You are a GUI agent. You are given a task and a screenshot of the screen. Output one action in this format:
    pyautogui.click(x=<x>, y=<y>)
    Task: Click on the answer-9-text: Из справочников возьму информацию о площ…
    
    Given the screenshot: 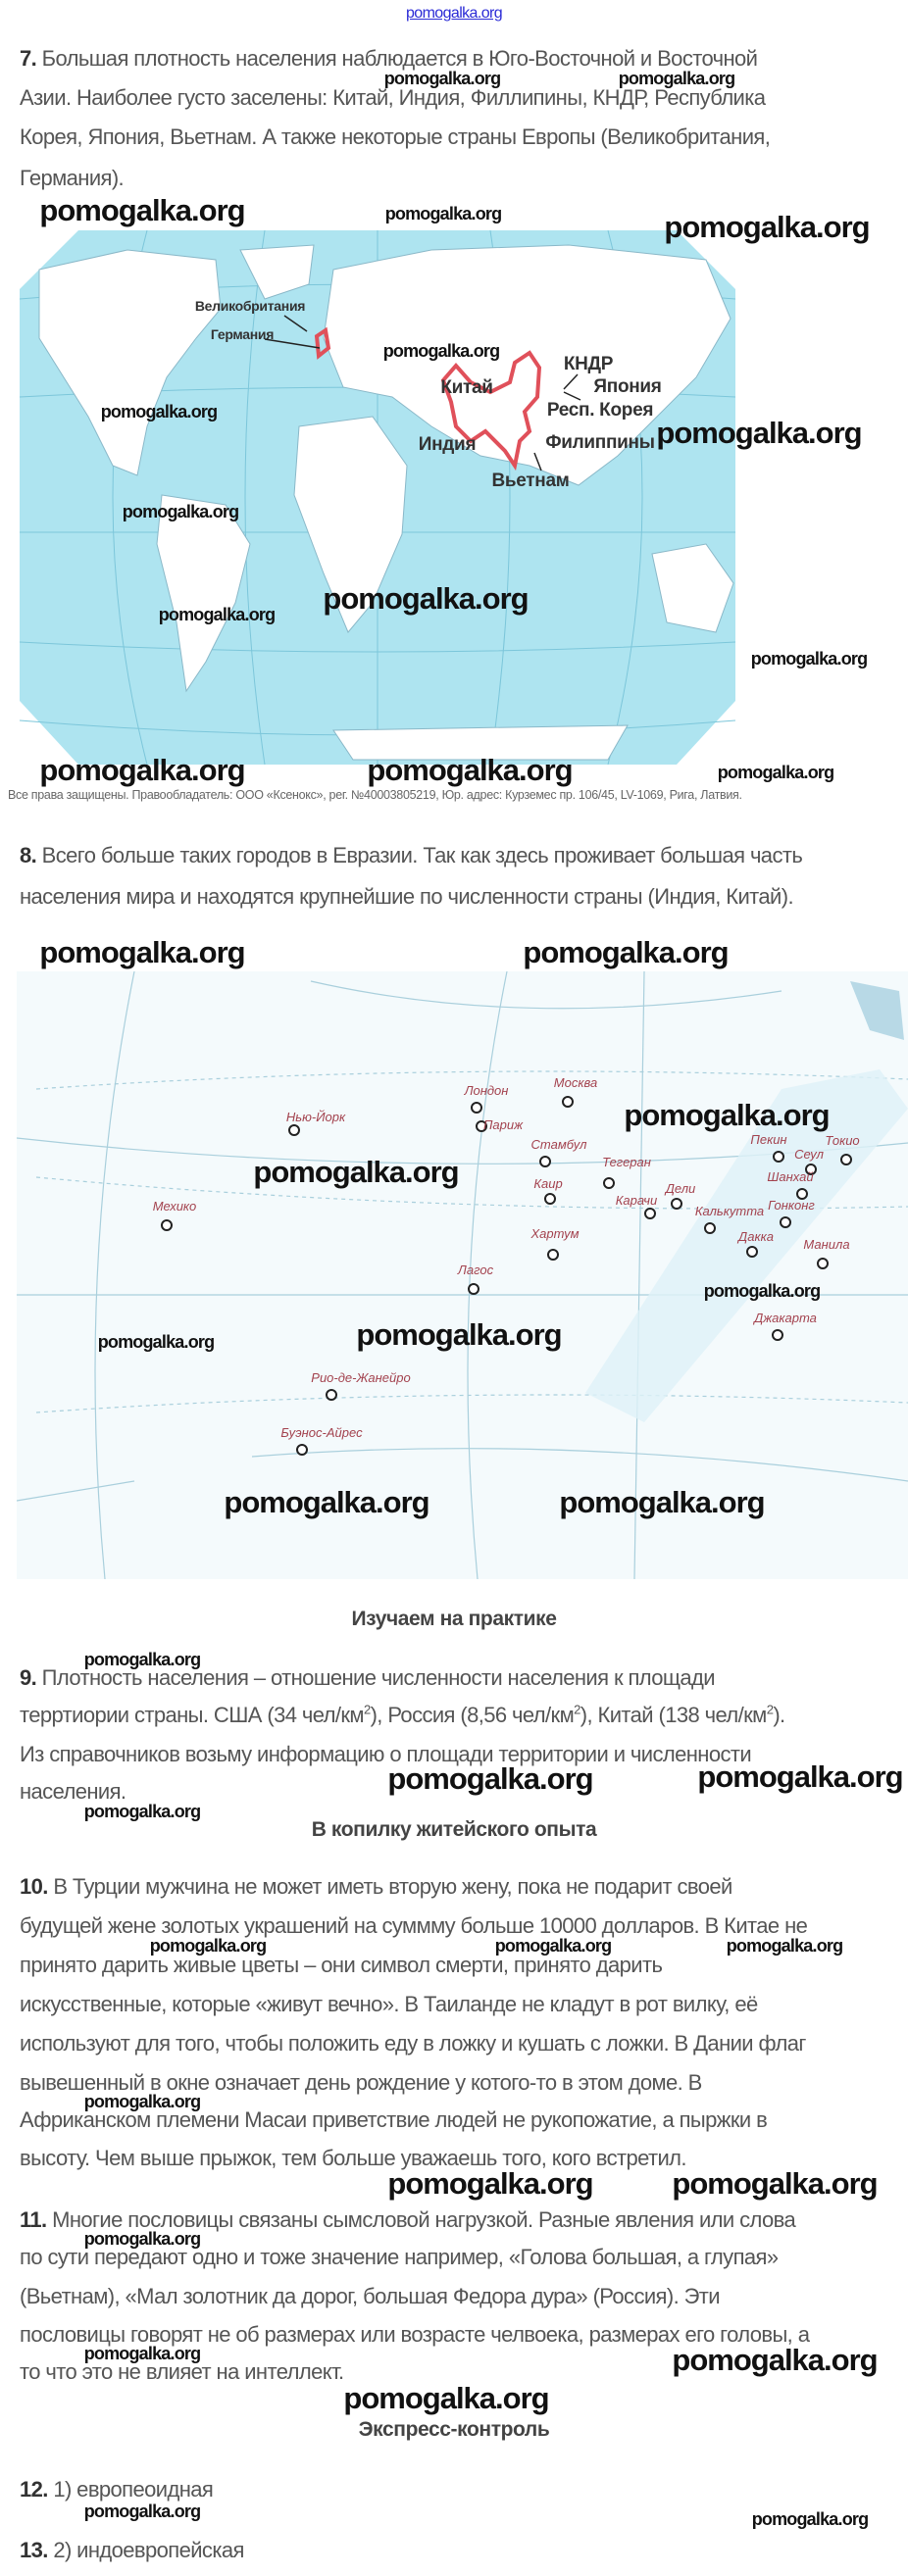 What is the action you would take?
    pyautogui.click(x=386, y=1754)
    